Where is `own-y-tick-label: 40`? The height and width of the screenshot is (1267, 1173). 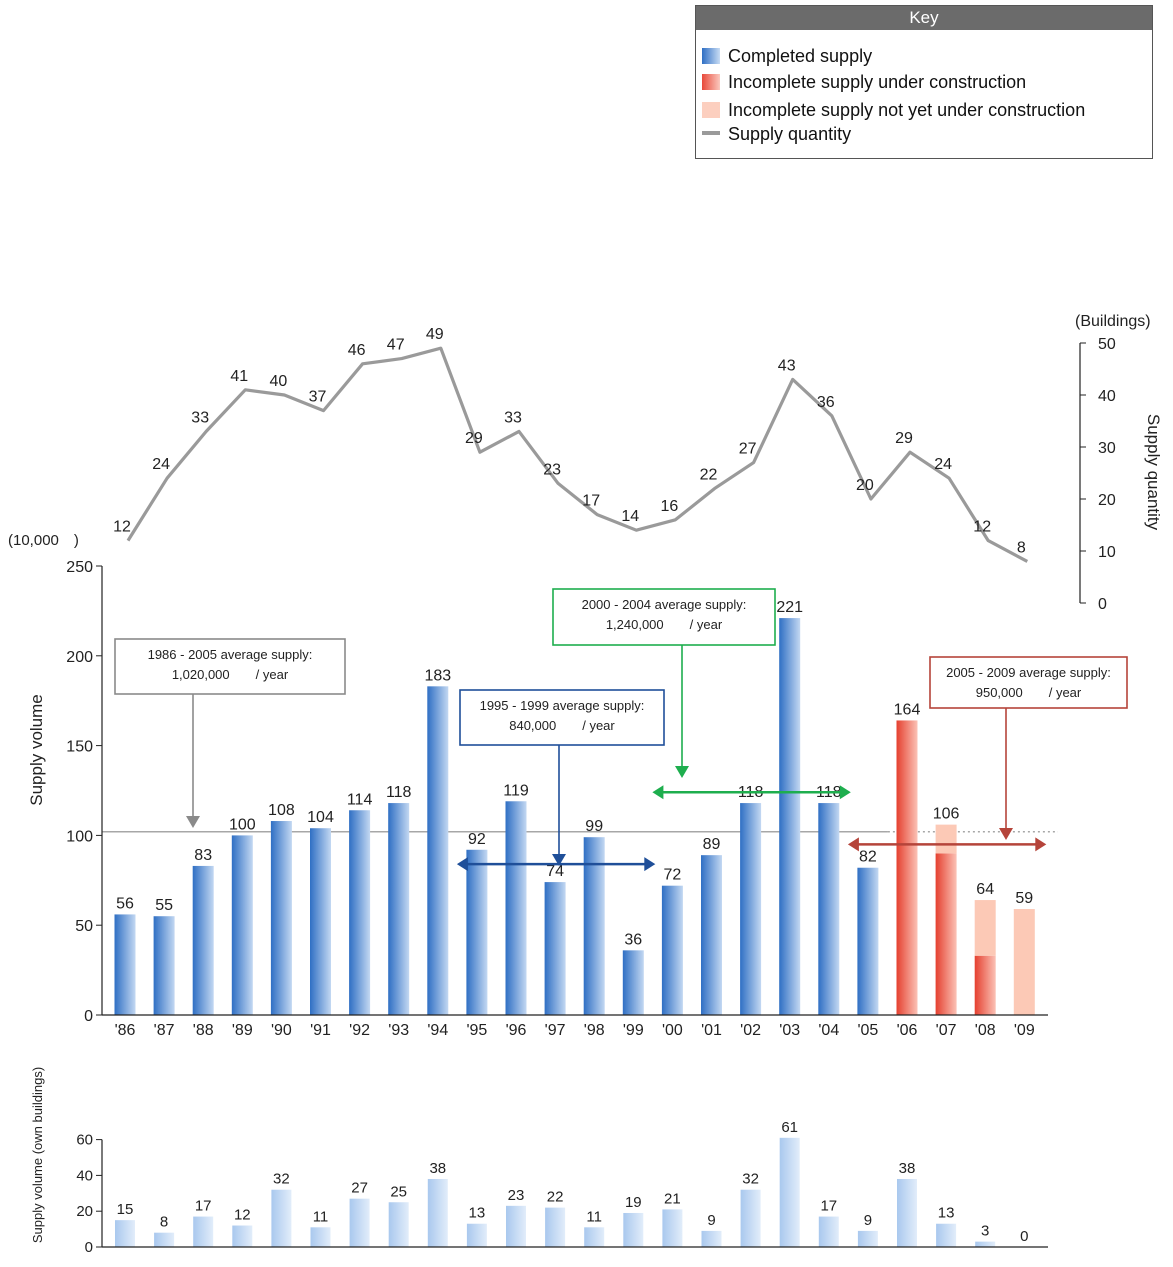
own-y-tick-label: 40 is located at coordinates (84, 1175).